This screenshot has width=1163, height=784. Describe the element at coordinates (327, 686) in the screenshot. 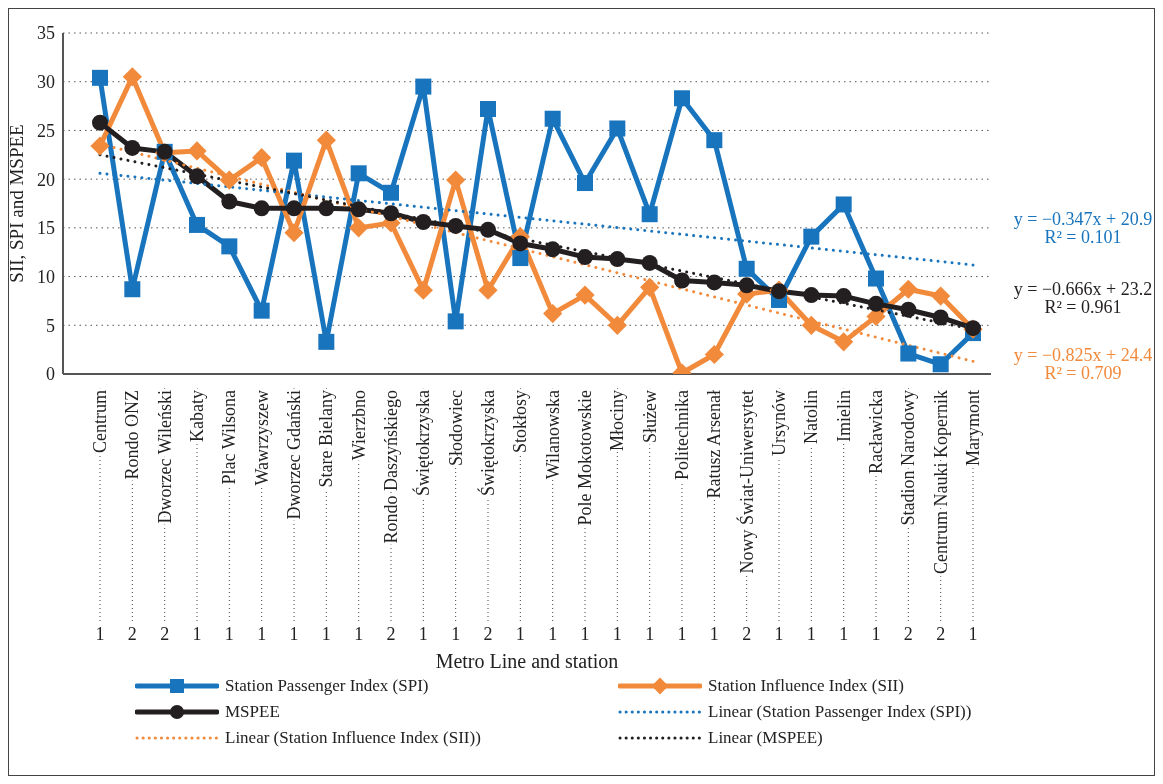

I see `legend-label: Station Passenger Index (SPI)` at that location.